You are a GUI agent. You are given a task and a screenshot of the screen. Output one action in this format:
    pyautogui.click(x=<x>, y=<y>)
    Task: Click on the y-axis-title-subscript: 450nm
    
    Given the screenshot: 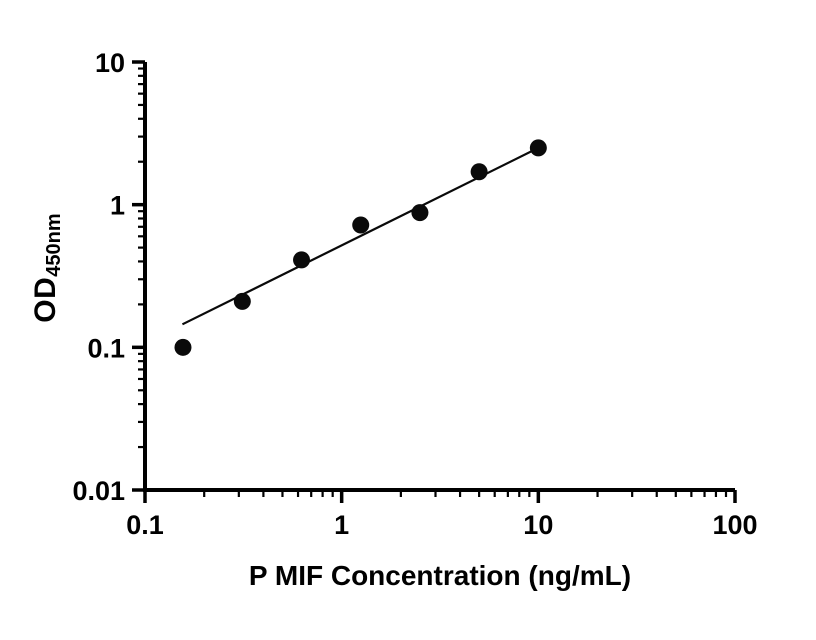 What is the action you would take?
    pyautogui.click(x=54, y=245)
    